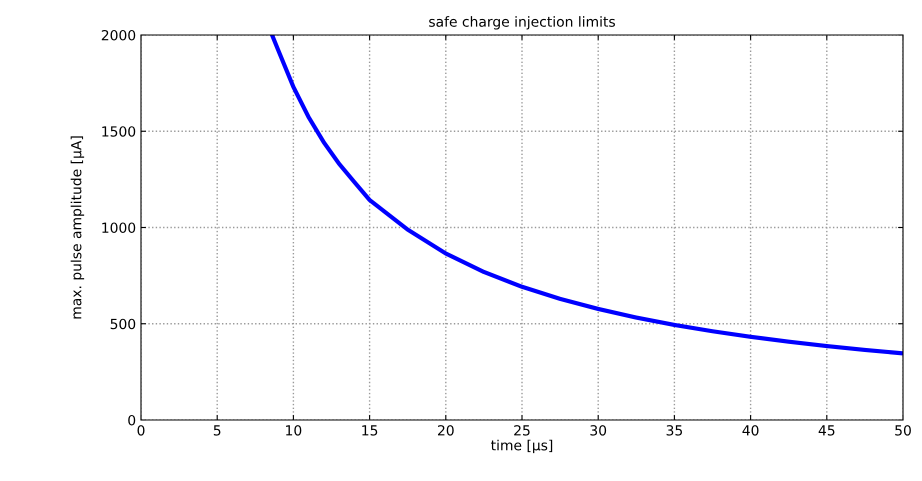  I want to click on x-tick-label: 5, so click(217, 430).